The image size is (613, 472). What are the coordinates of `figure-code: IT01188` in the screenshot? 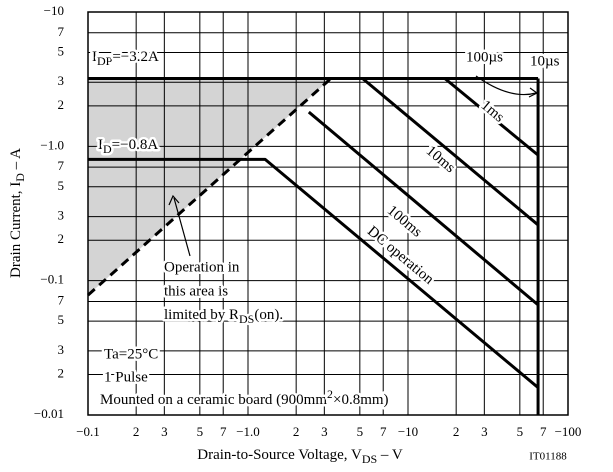 It's located at (548, 457).